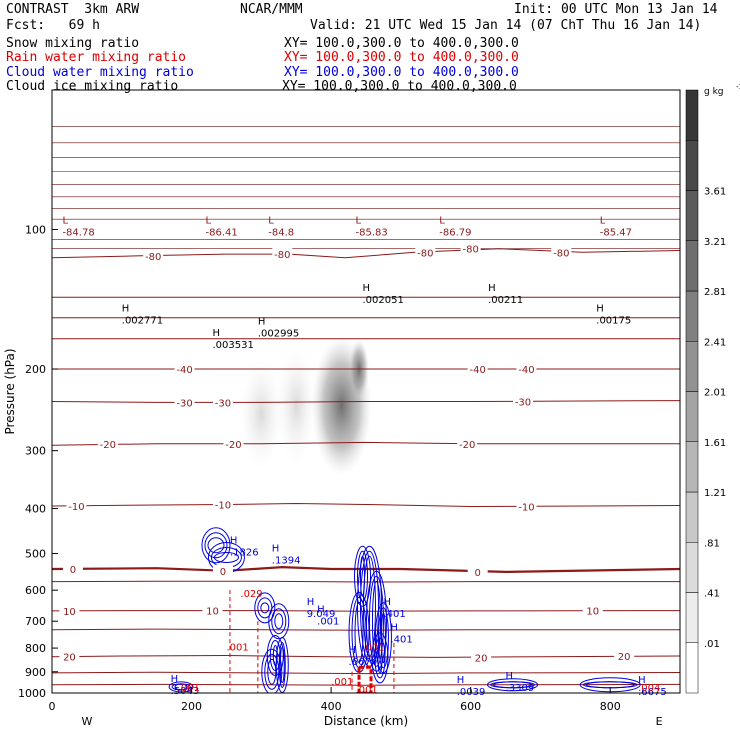  Describe the element at coordinates (232, 345) in the screenshot. I see `snow-max-value: .003531` at that location.